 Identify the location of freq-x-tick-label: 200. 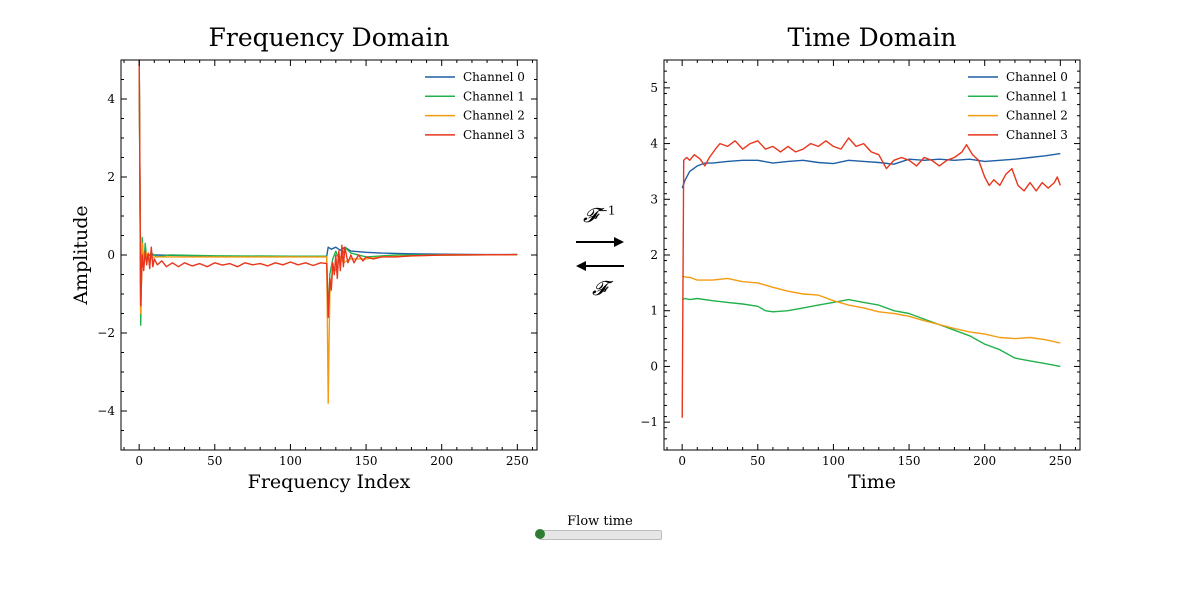
(441, 461).